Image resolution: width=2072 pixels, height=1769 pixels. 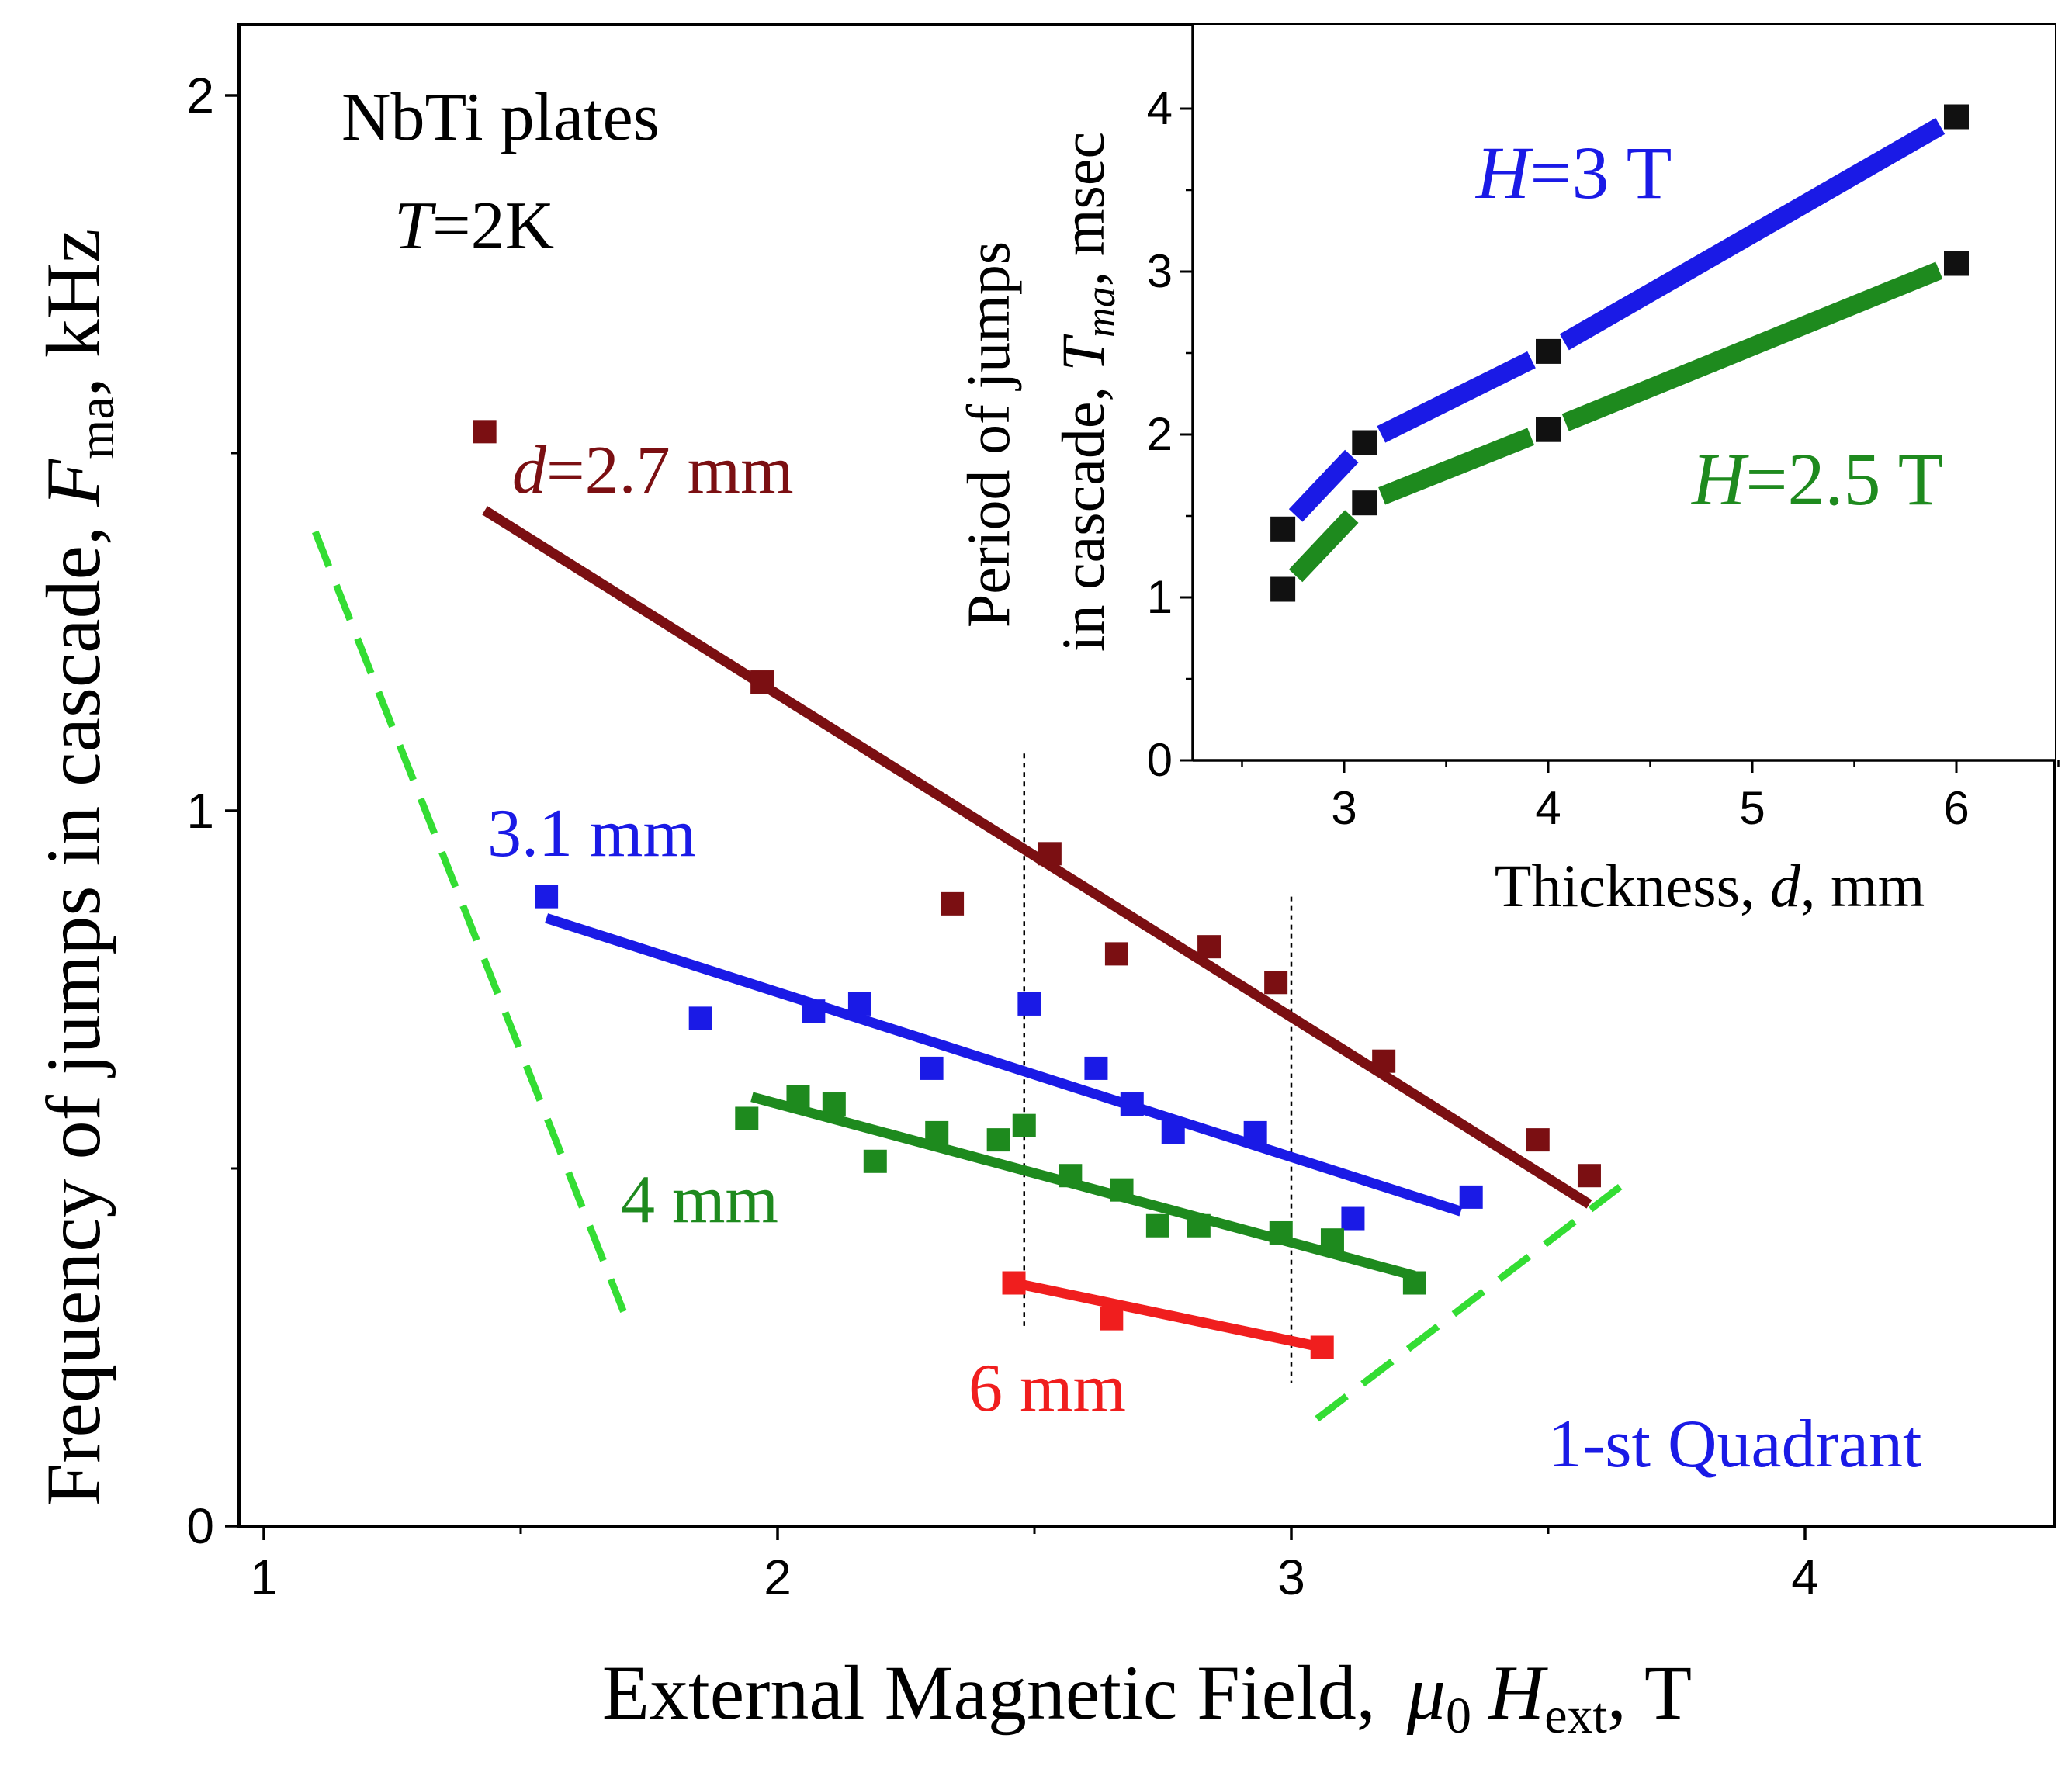 What do you see at coordinates (1147, 1697) in the screenshot?
I see `main-x-axis-title: External Magnetic Field, μ0 Hext, T` at bounding box center [1147, 1697].